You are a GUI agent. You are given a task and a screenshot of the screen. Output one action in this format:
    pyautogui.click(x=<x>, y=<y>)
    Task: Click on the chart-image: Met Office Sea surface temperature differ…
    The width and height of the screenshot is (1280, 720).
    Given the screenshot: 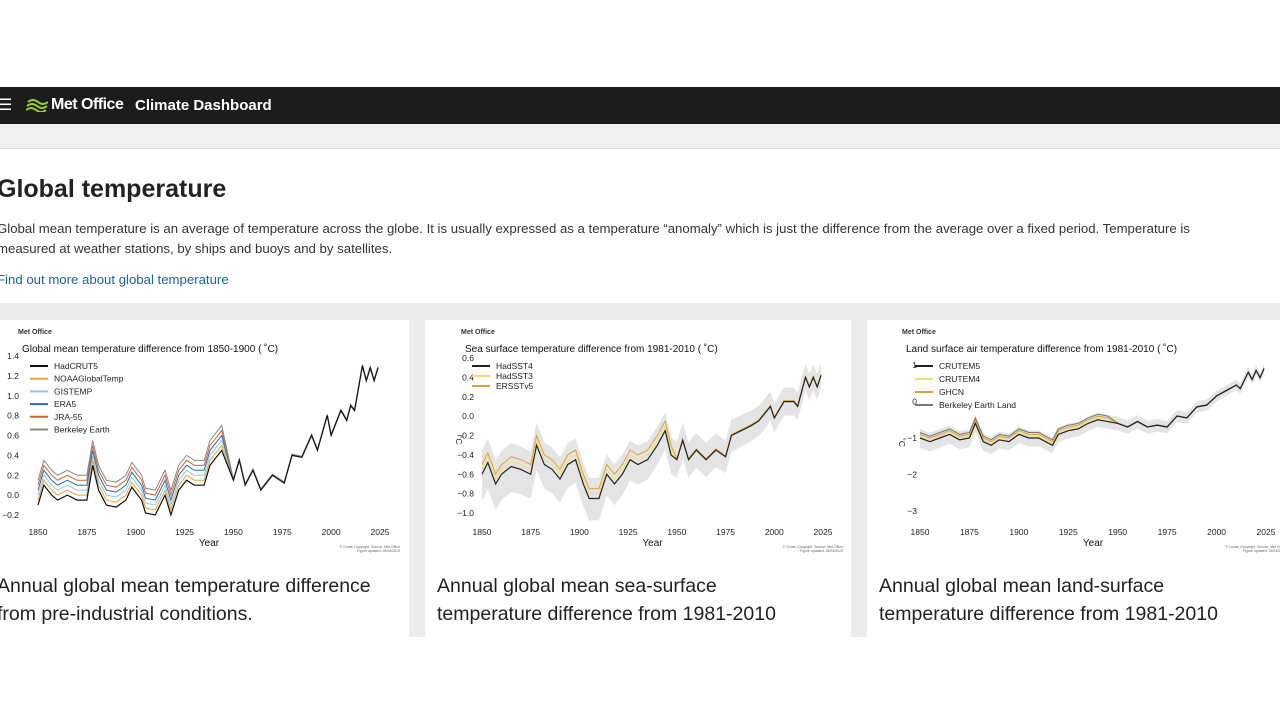 What is the action you would take?
    pyautogui.click(x=649, y=441)
    